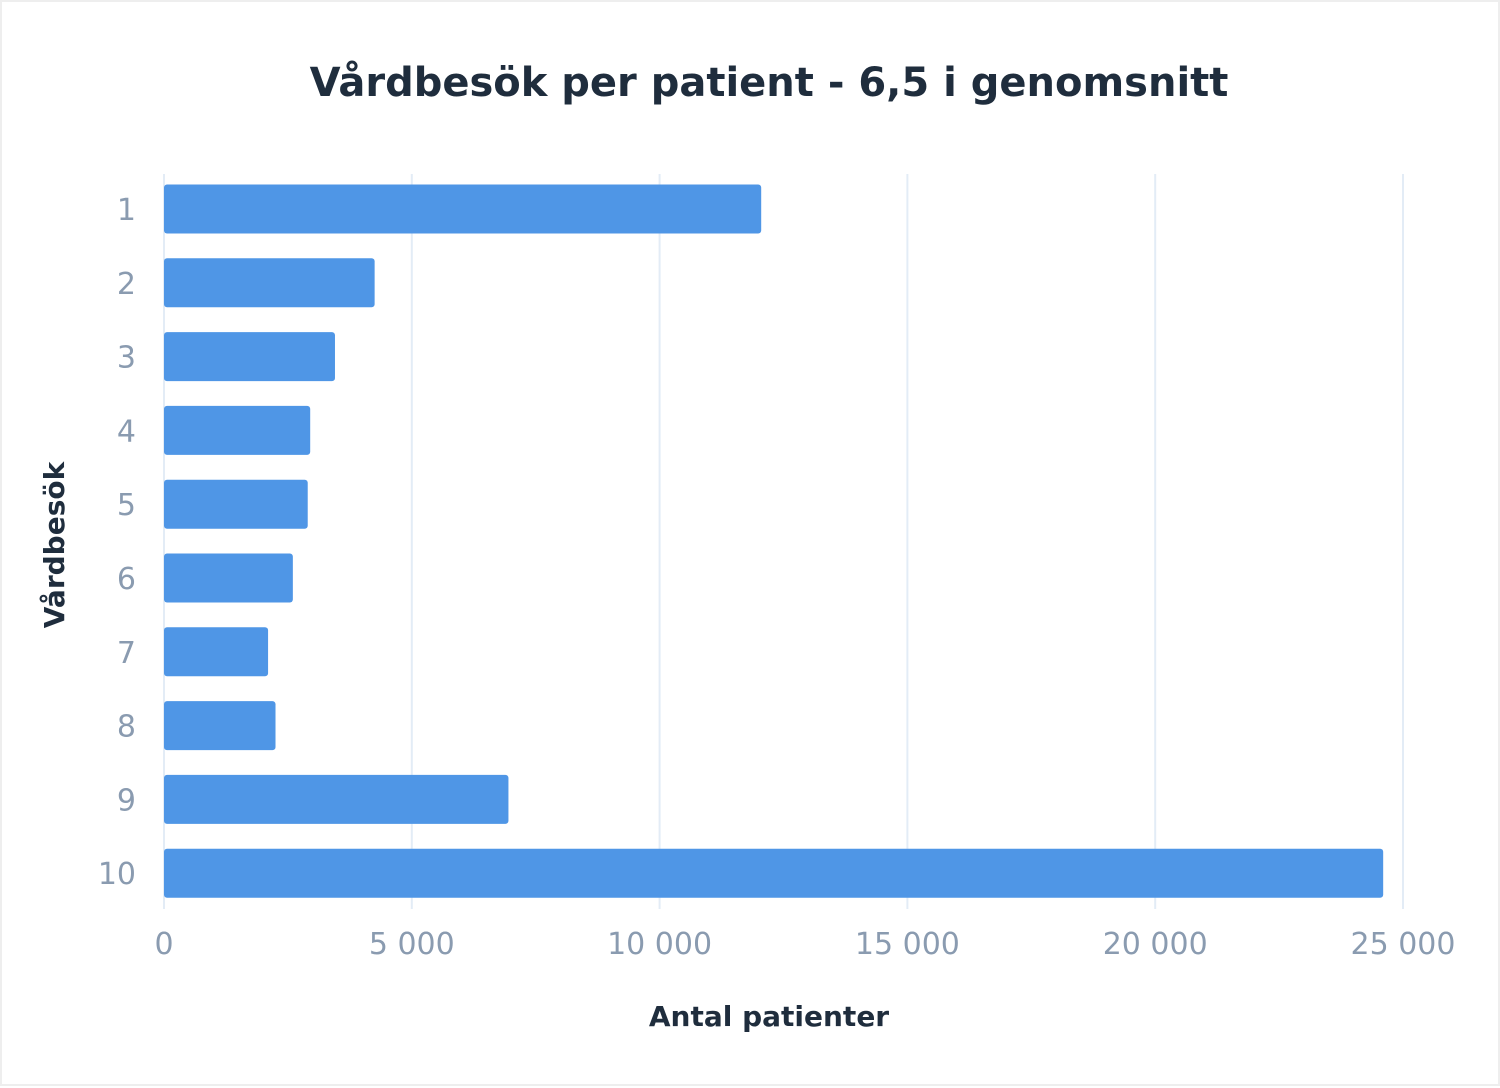 Image resolution: width=1500 pixels, height=1088 pixels. Describe the element at coordinates (412, 944) in the screenshot. I see `x-tick-label: 5 000` at that location.